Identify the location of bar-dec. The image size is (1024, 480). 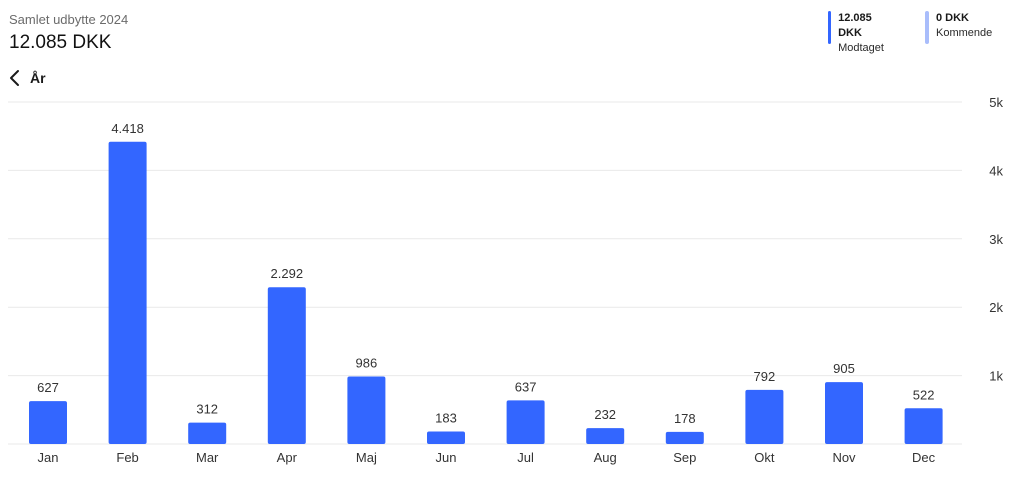
(923, 426).